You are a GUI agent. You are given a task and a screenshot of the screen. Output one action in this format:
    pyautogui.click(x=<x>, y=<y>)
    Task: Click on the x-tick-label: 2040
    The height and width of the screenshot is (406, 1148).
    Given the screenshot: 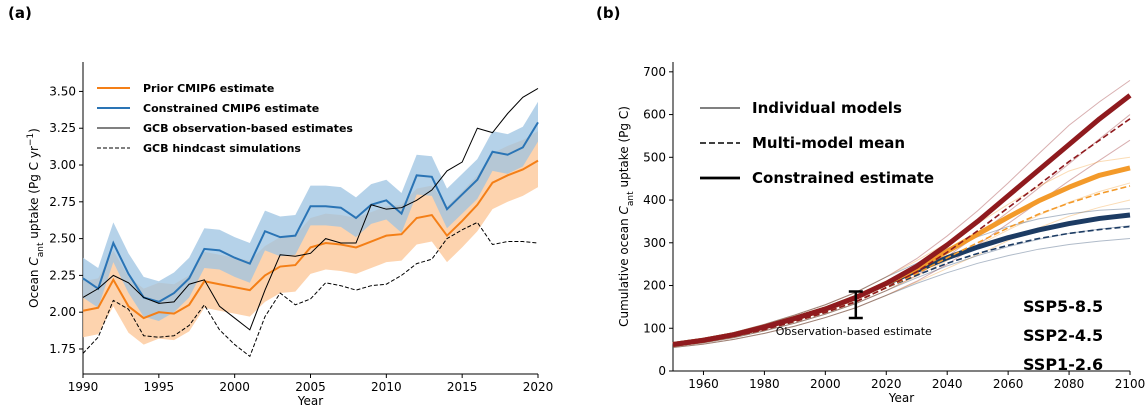 What is the action you would take?
    pyautogui.click(x=947, y=384)
    